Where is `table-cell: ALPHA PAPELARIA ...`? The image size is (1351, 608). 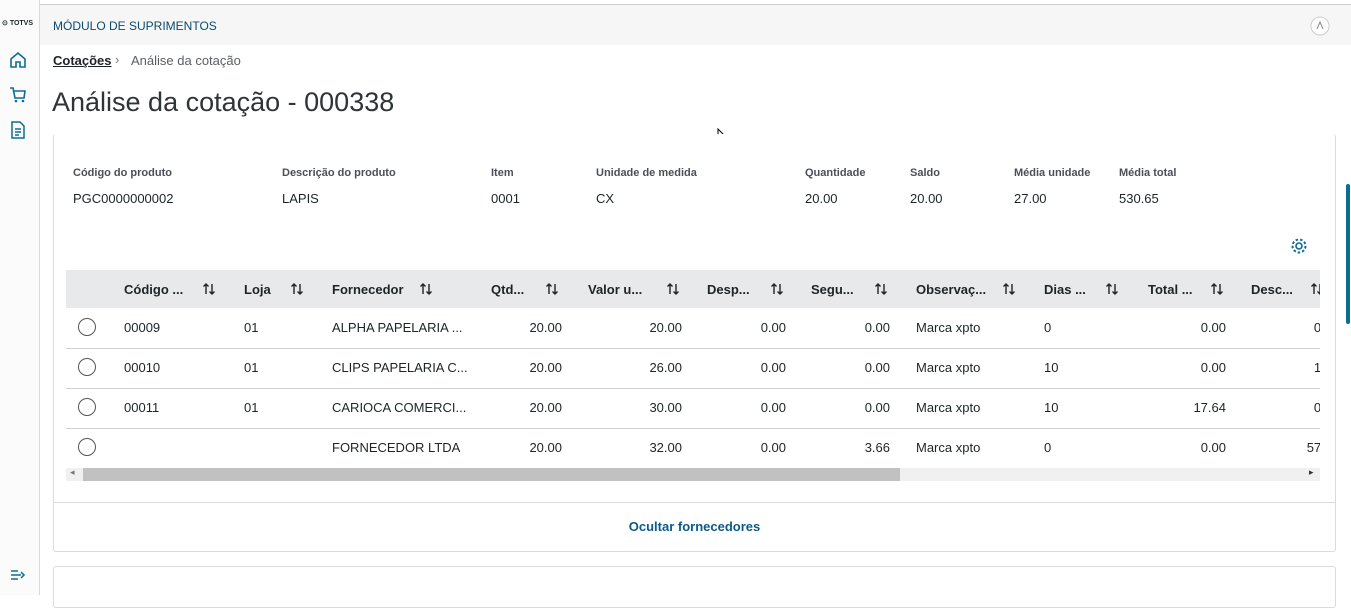 table-cell: ALPHA PAPELARIA ... is located at coordinates (397, 327).